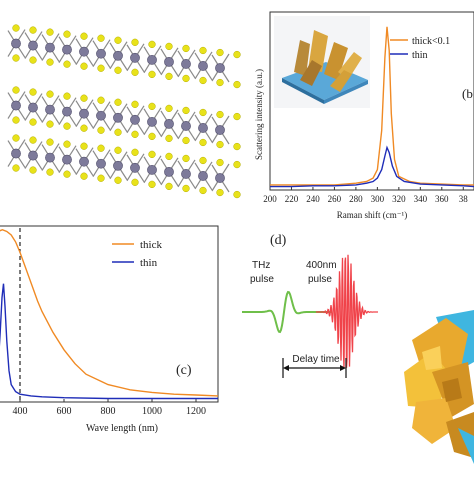 This screenshot has height=479, width=474. I want to click on raman-series-line-thin, so click(372, 166).